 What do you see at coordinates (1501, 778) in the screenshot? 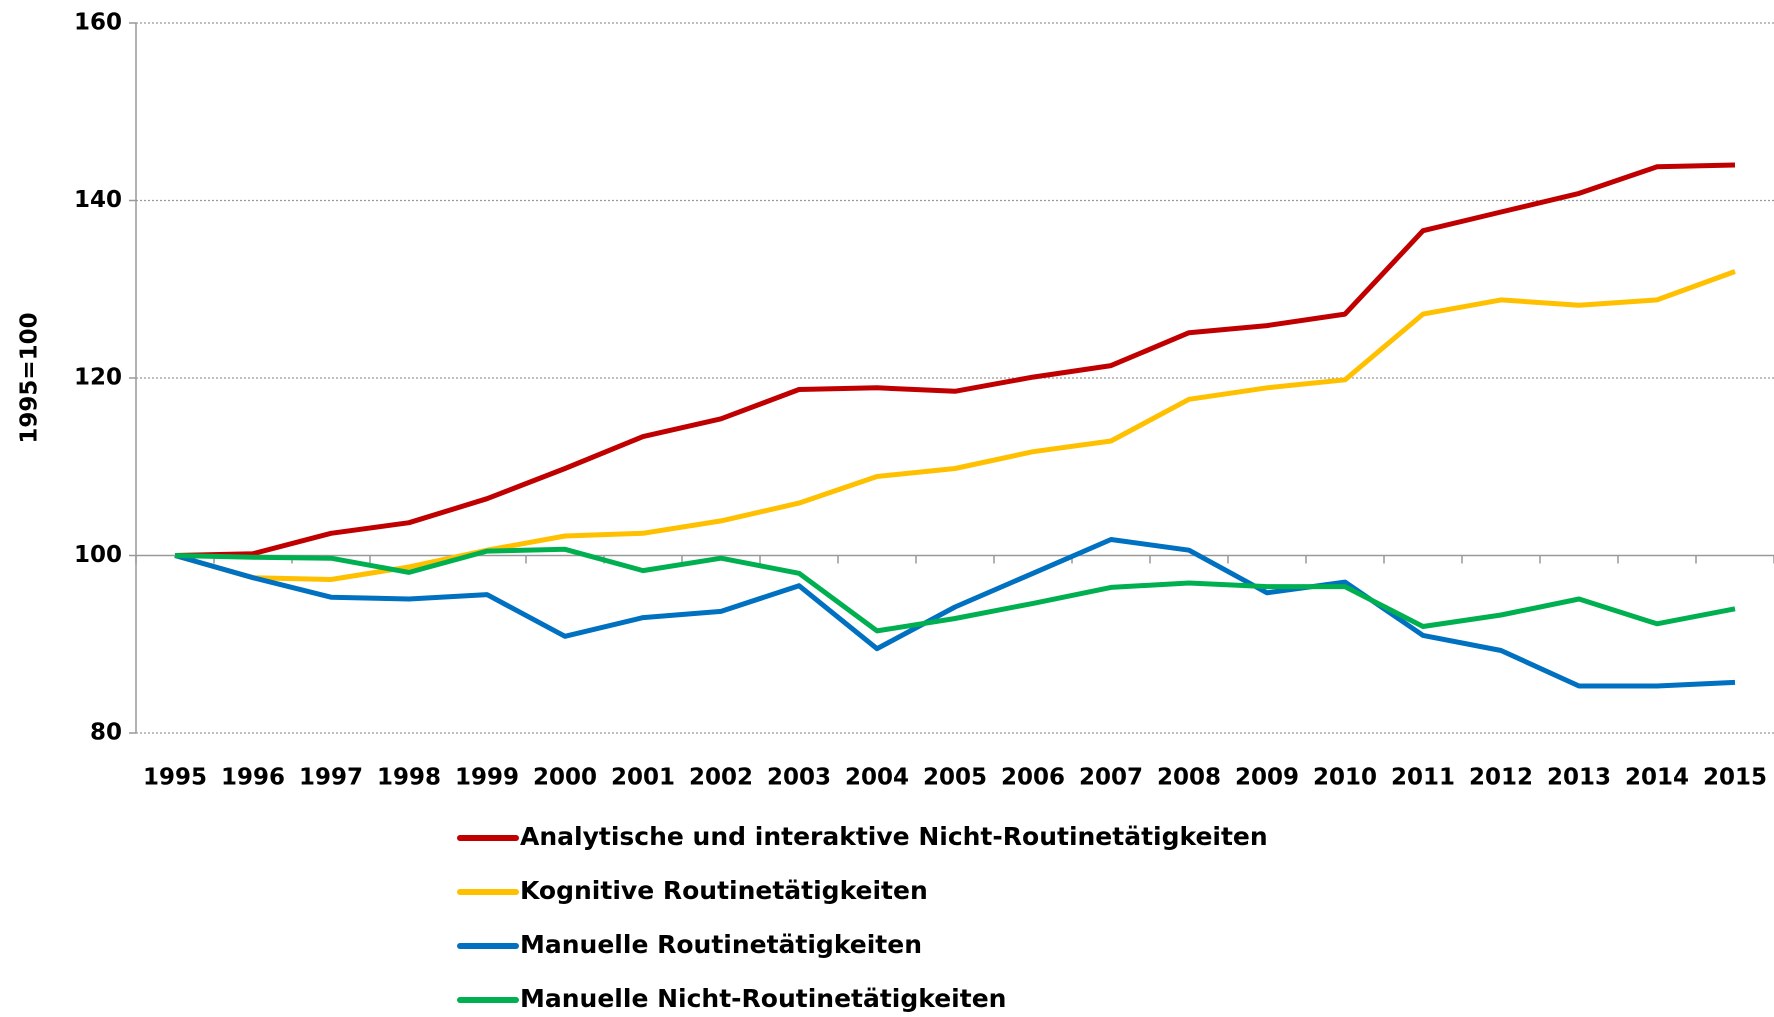
I see `x-tick-label: 2012` at bounding box center [1501, 778].